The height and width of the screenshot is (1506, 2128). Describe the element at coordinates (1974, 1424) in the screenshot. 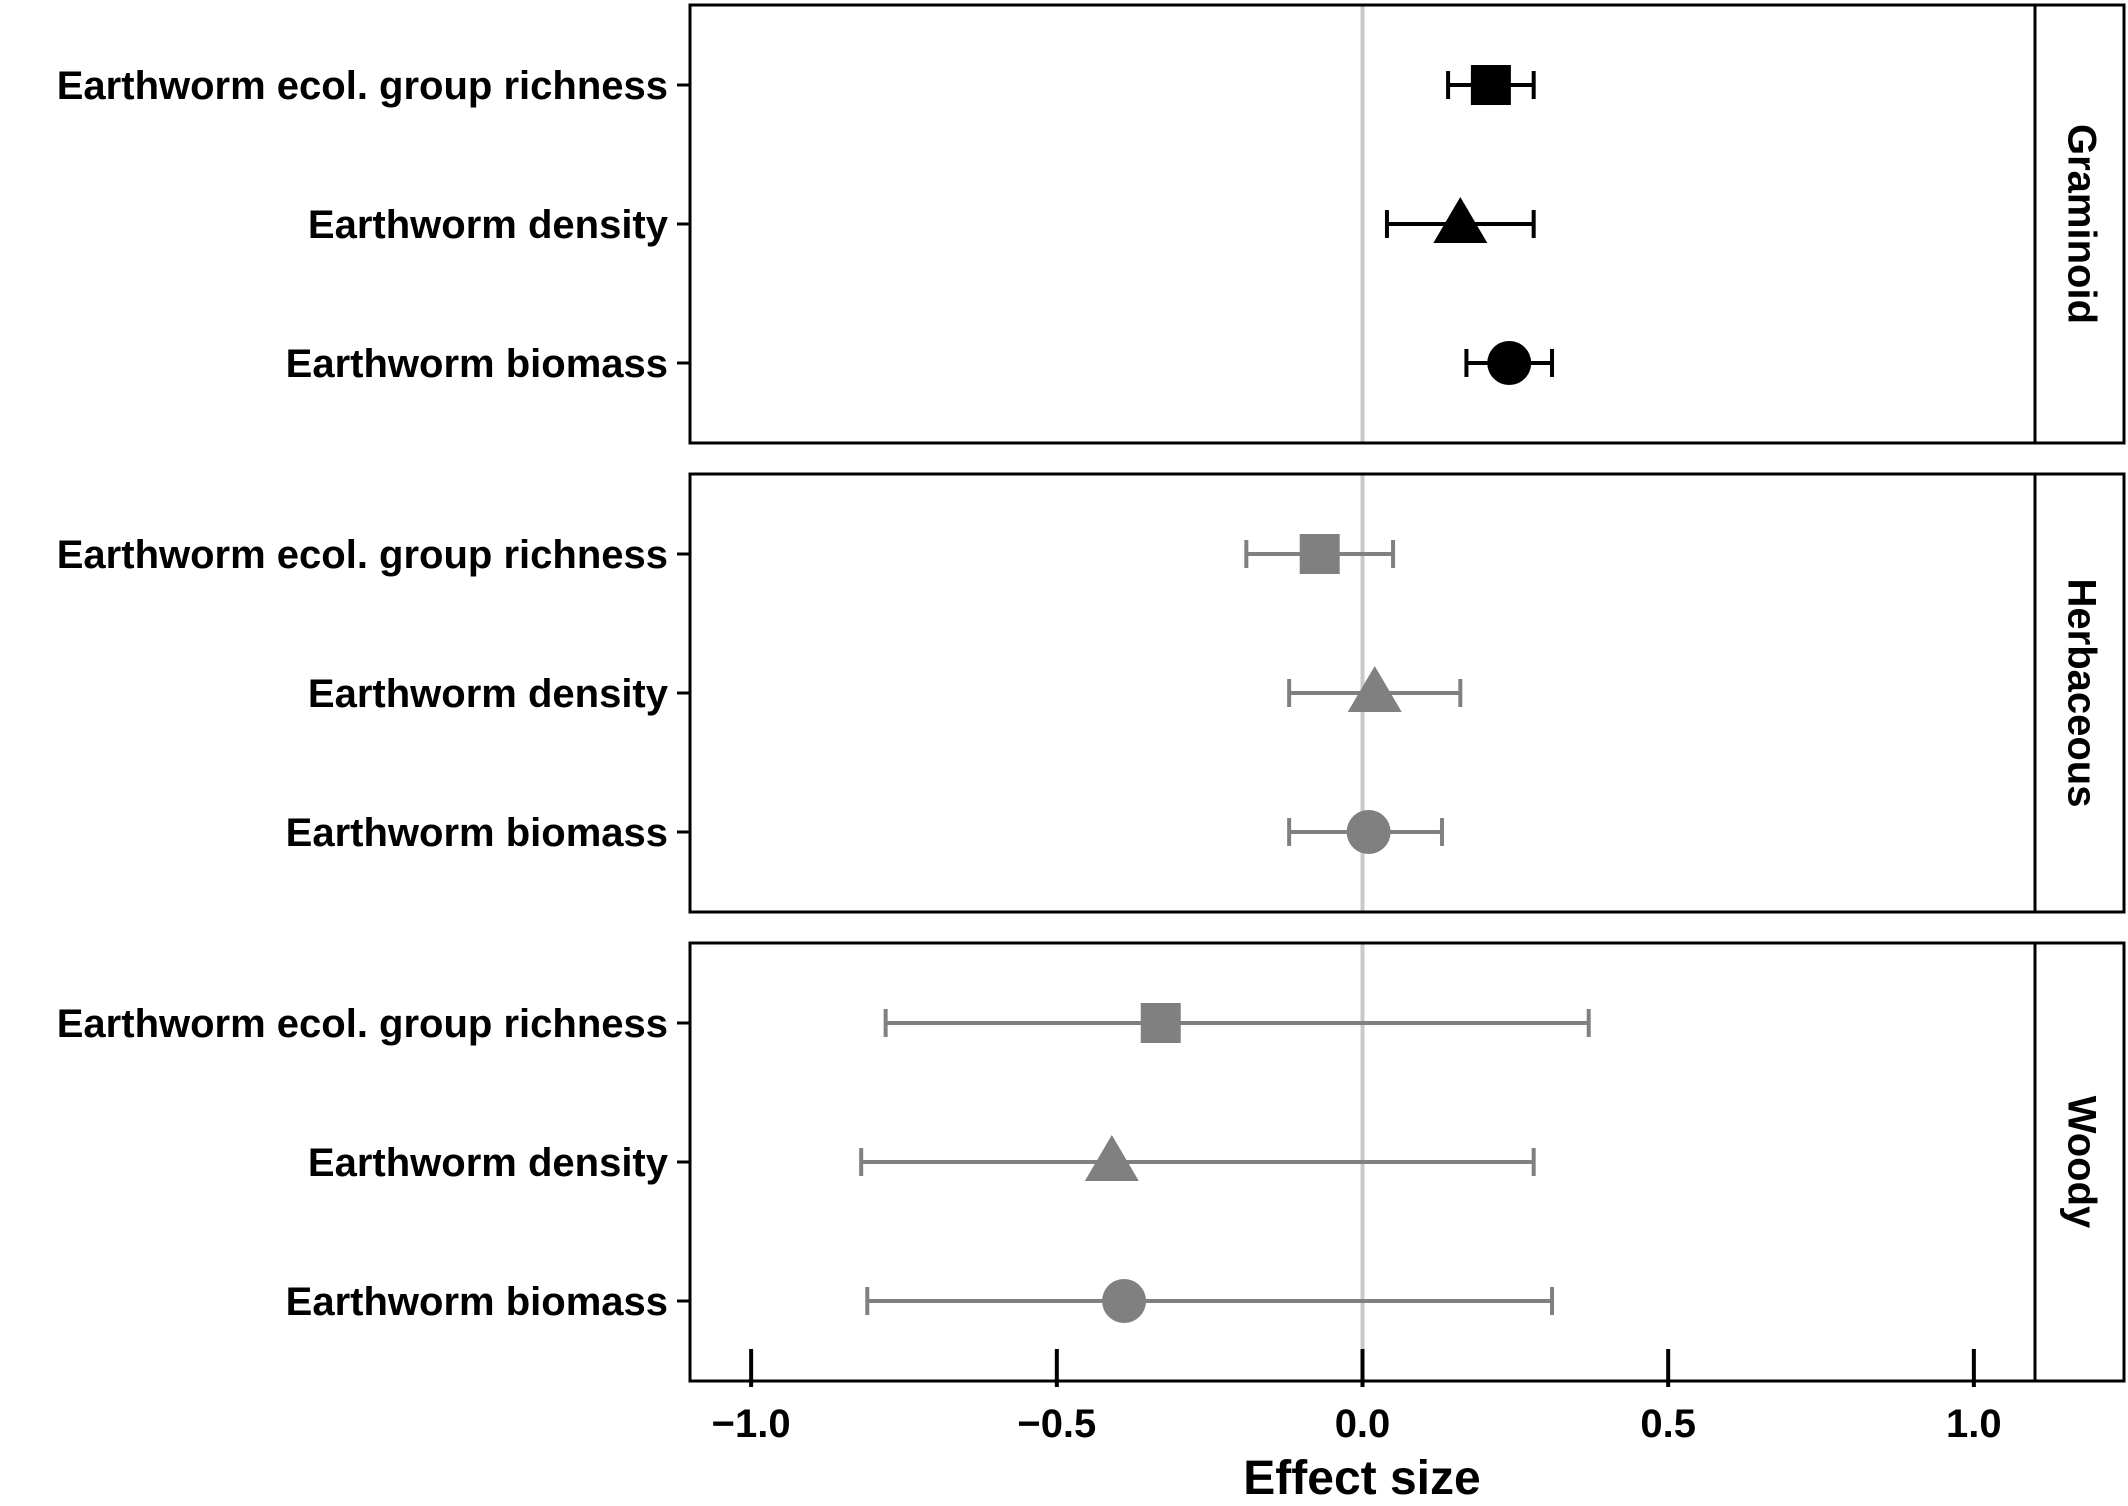

I see `x-tick-label: 1.0` at that location.